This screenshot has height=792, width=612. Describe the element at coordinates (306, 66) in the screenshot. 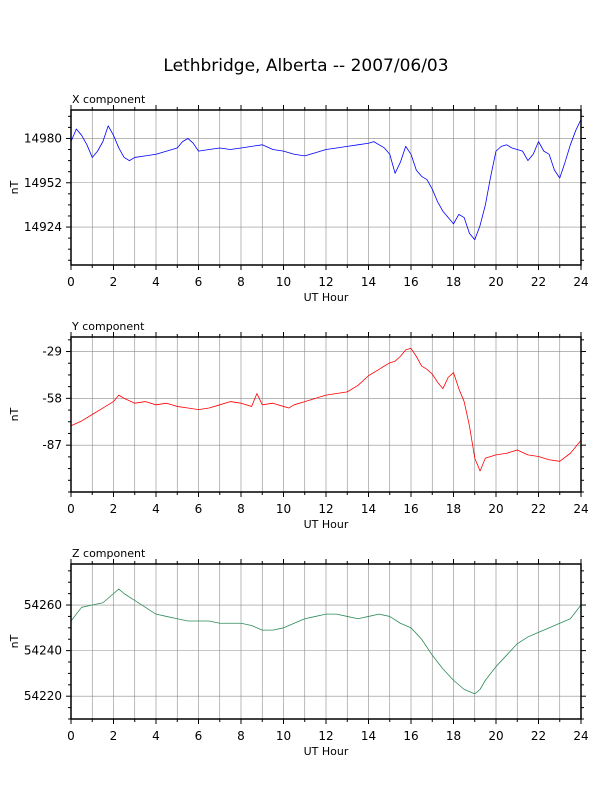

I see `page-title: Lethbridge, Alberta -- 2007/06/03` at that location.